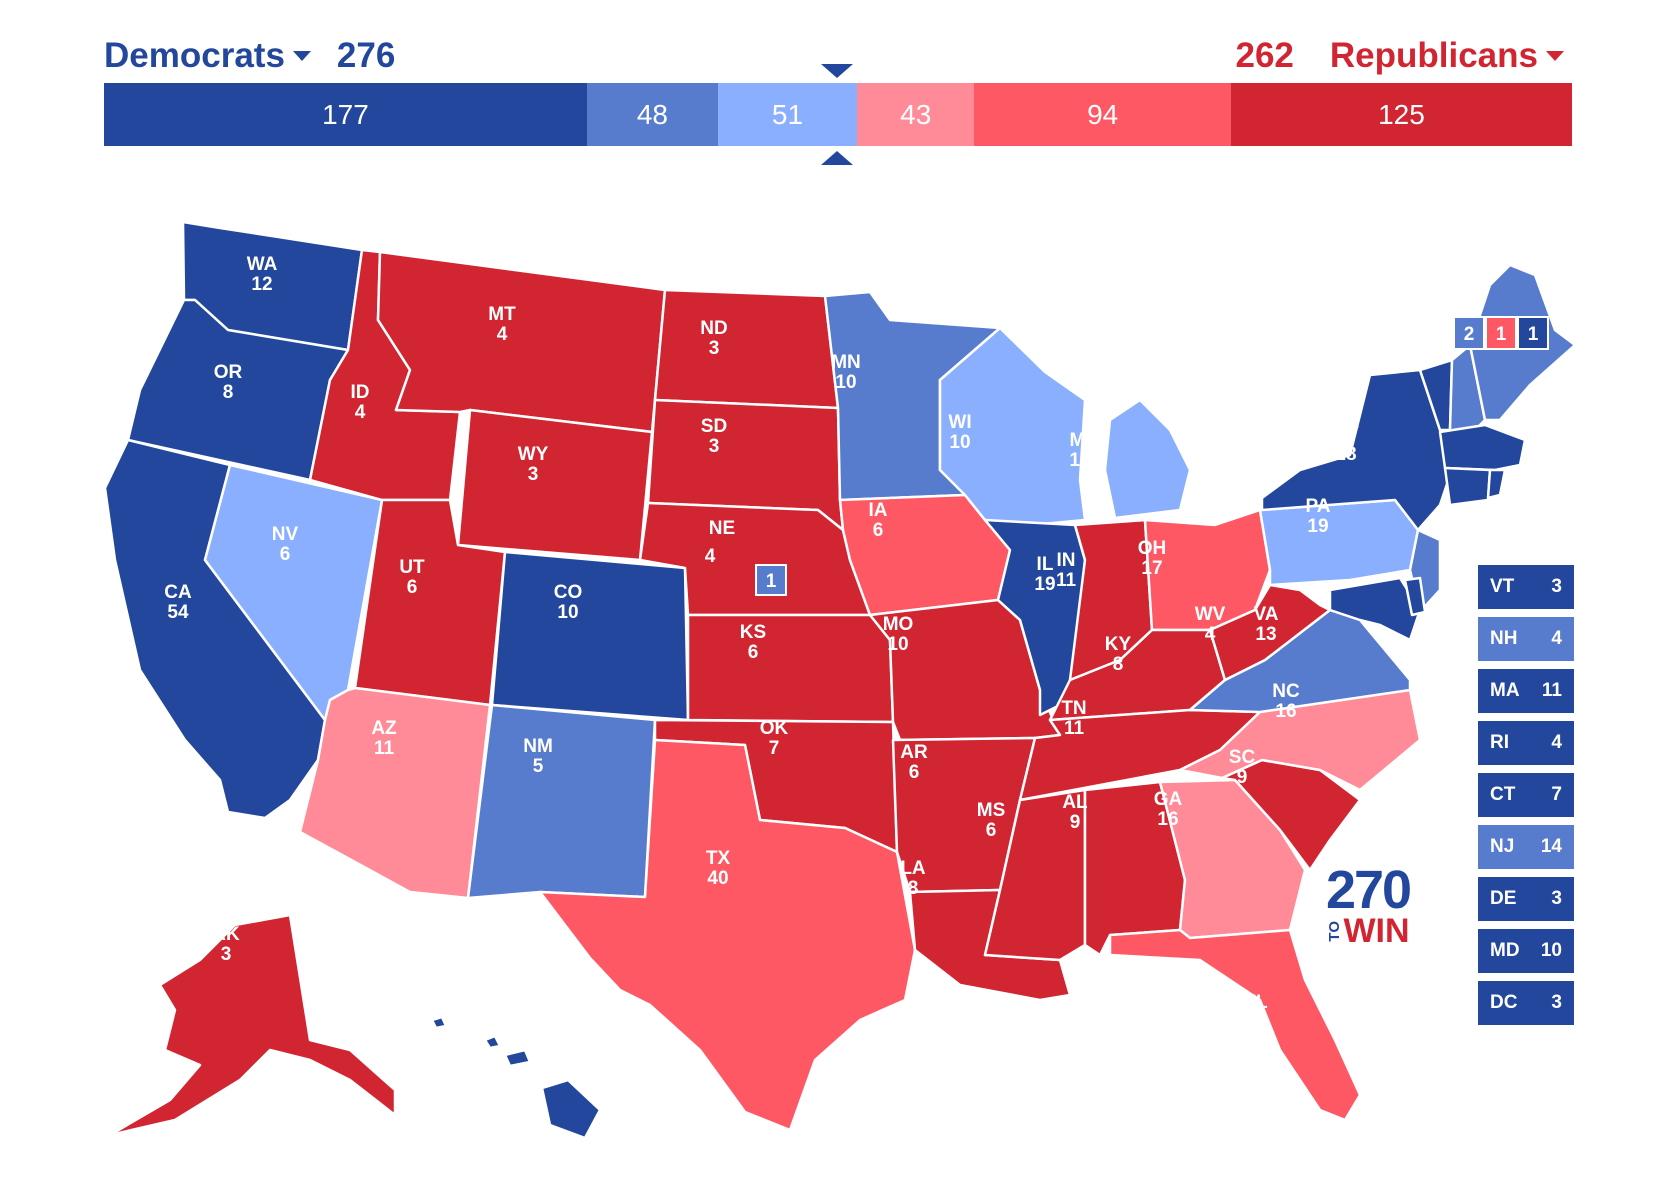 Image resolution: width=1668 pixels, height=1188 pixels. I want to click on state-de, so click(1415, 596).